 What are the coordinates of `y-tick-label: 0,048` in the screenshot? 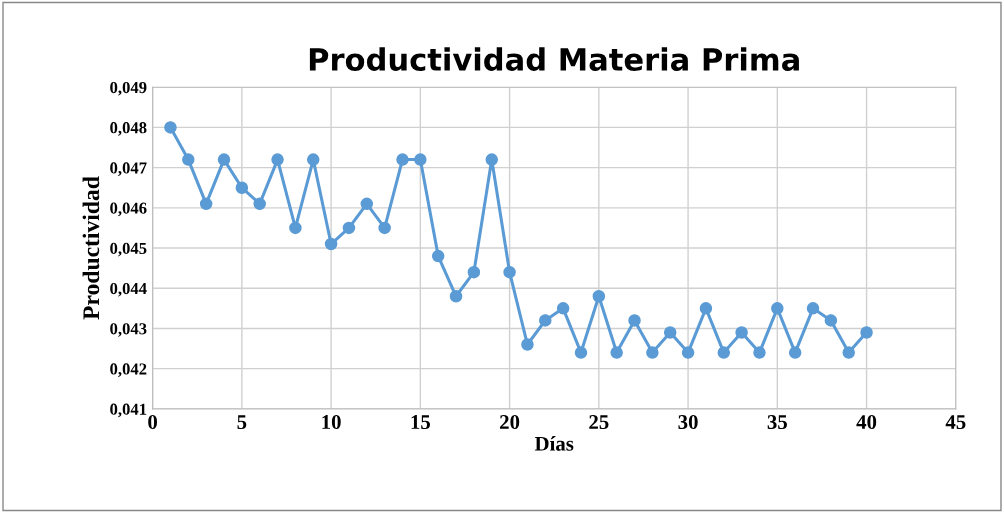 It's located at (128, 129).